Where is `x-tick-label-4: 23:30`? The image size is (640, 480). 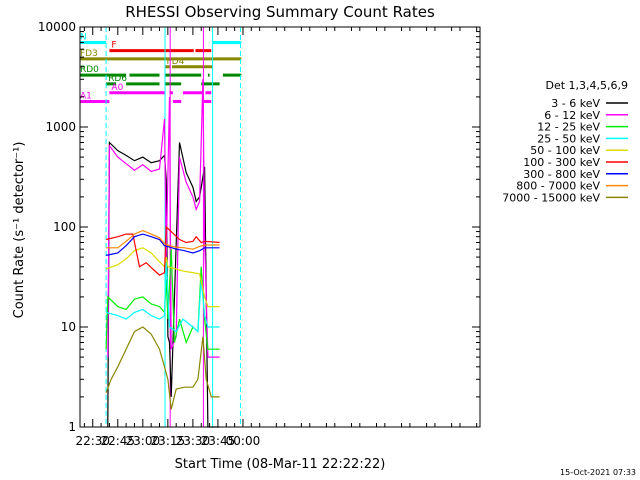 x-tick-label-4: 23:30 is located at coordinates (193, 441).